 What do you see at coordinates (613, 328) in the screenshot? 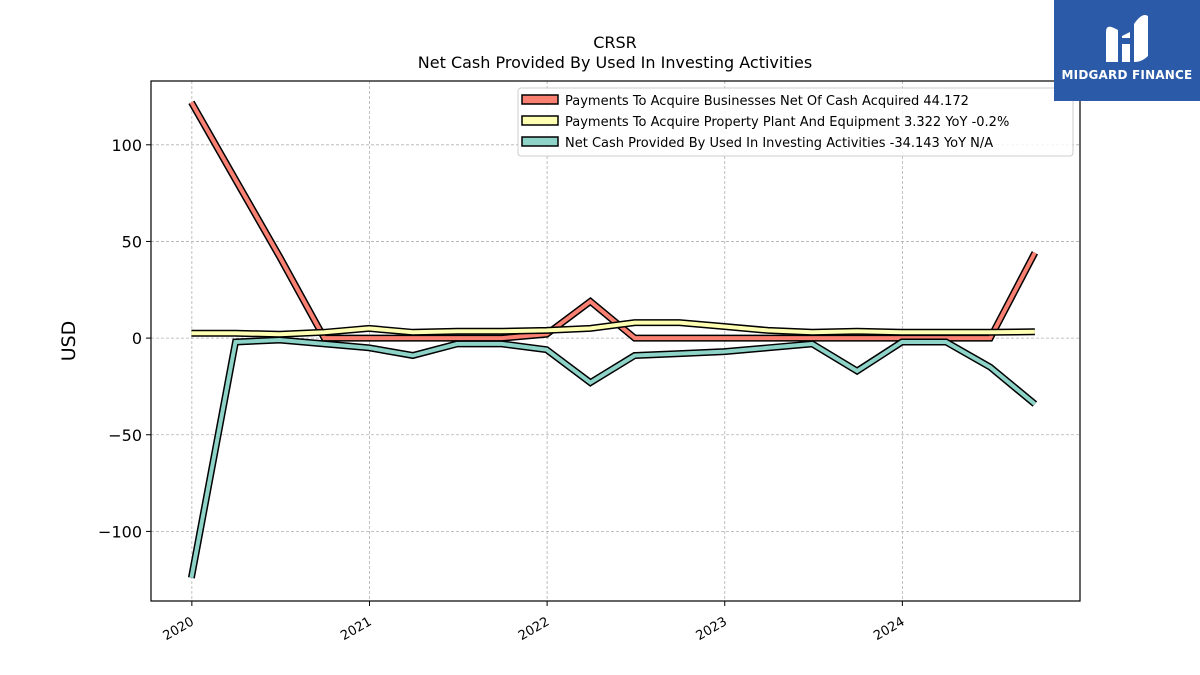
I see `series-line-payments-to-acquire-property-plant-and-equipment` at bounding box center [613, 328].